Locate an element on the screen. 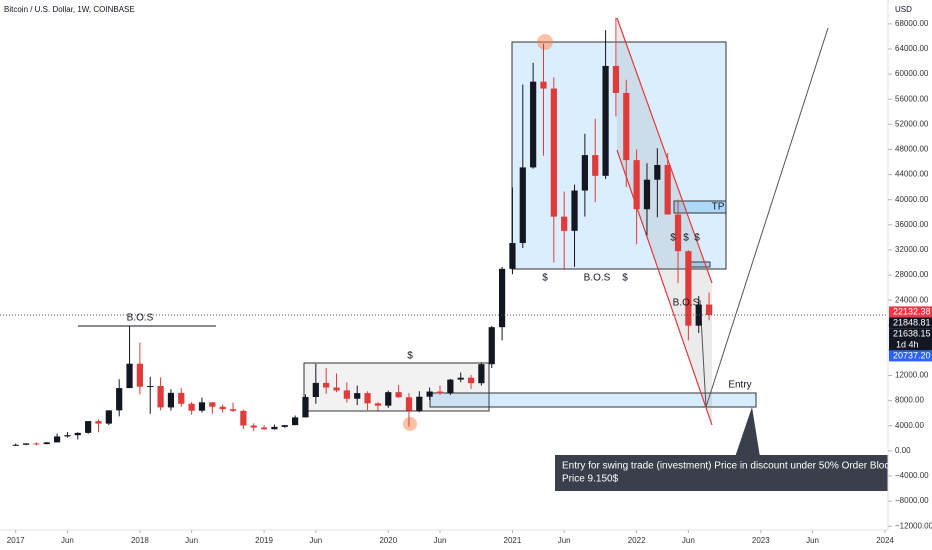 This screenshot has height=550, width=932. y-tick-label: 32000.00 is located at coordinates (912, 249).